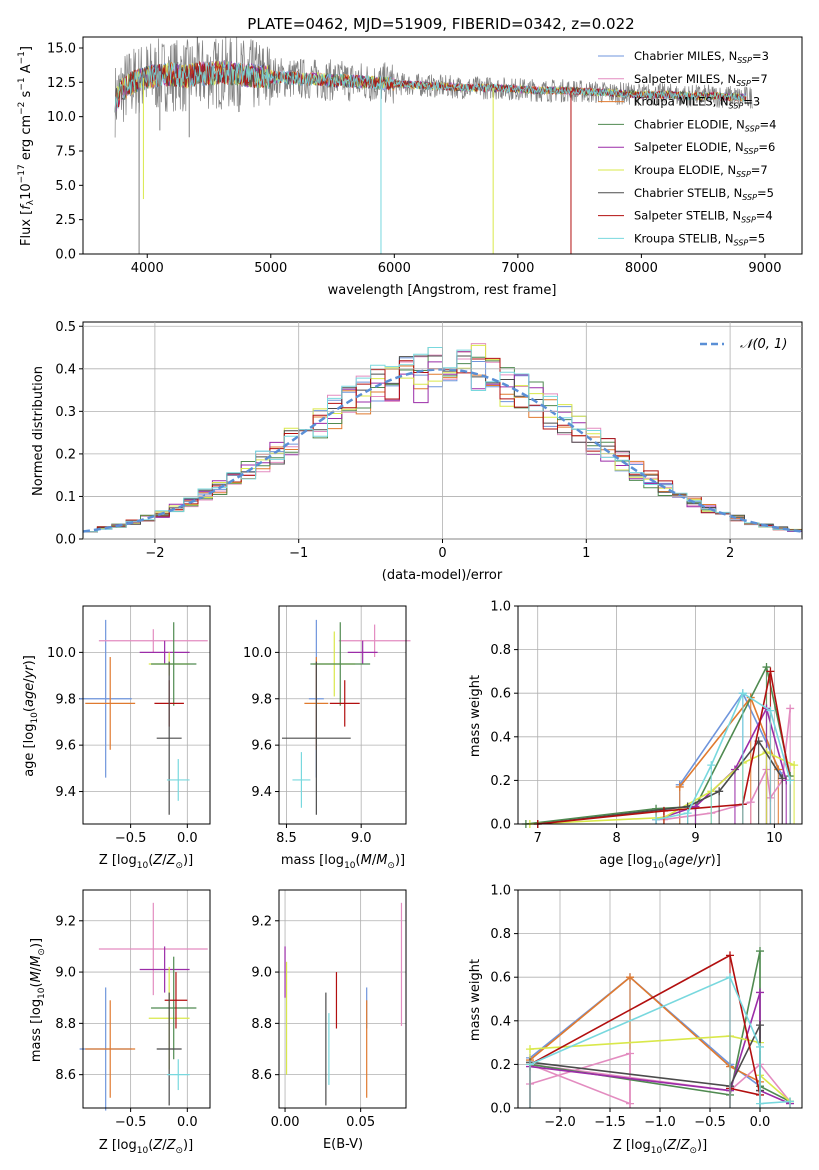 The height and width of the screenshot is (1170, 819). What do you see at coordinates (500, 978) in the screenshot?
I see `y-tick-label: 0.6` at bounding box center [500, 978].